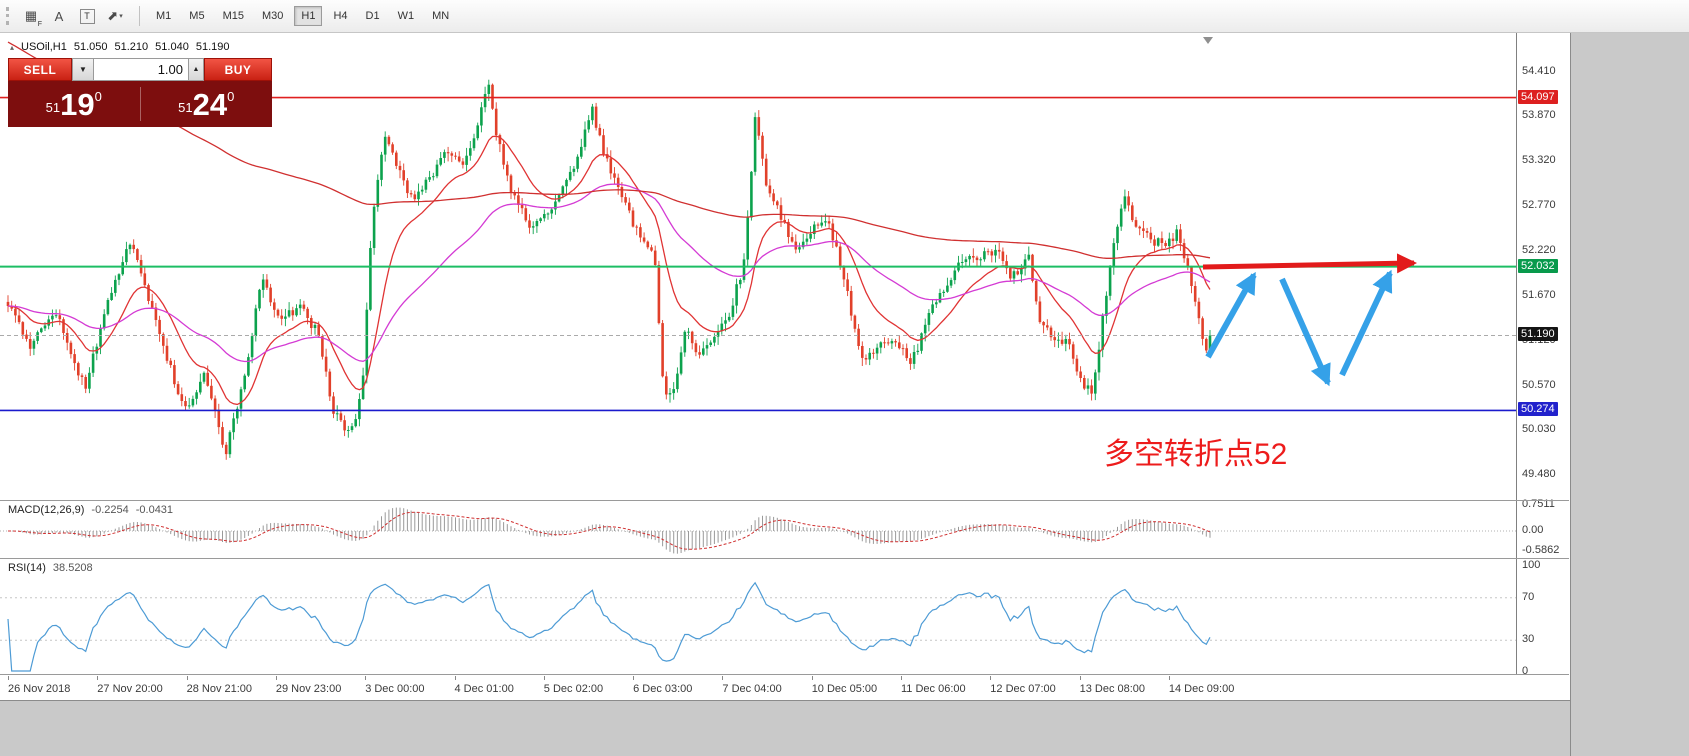  Describe the element at coordinates (1539, 205) in the screenshot. I see `price-axis-label: 52.770` at that location.